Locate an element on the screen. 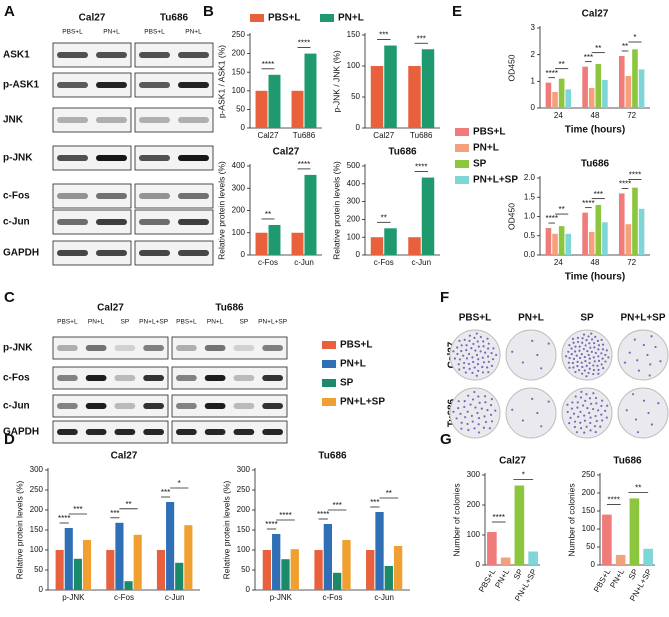 Image resolution: width=669 pixels, height=617 pixels. row-label: c-Fos is located at coordinates (16, 378).